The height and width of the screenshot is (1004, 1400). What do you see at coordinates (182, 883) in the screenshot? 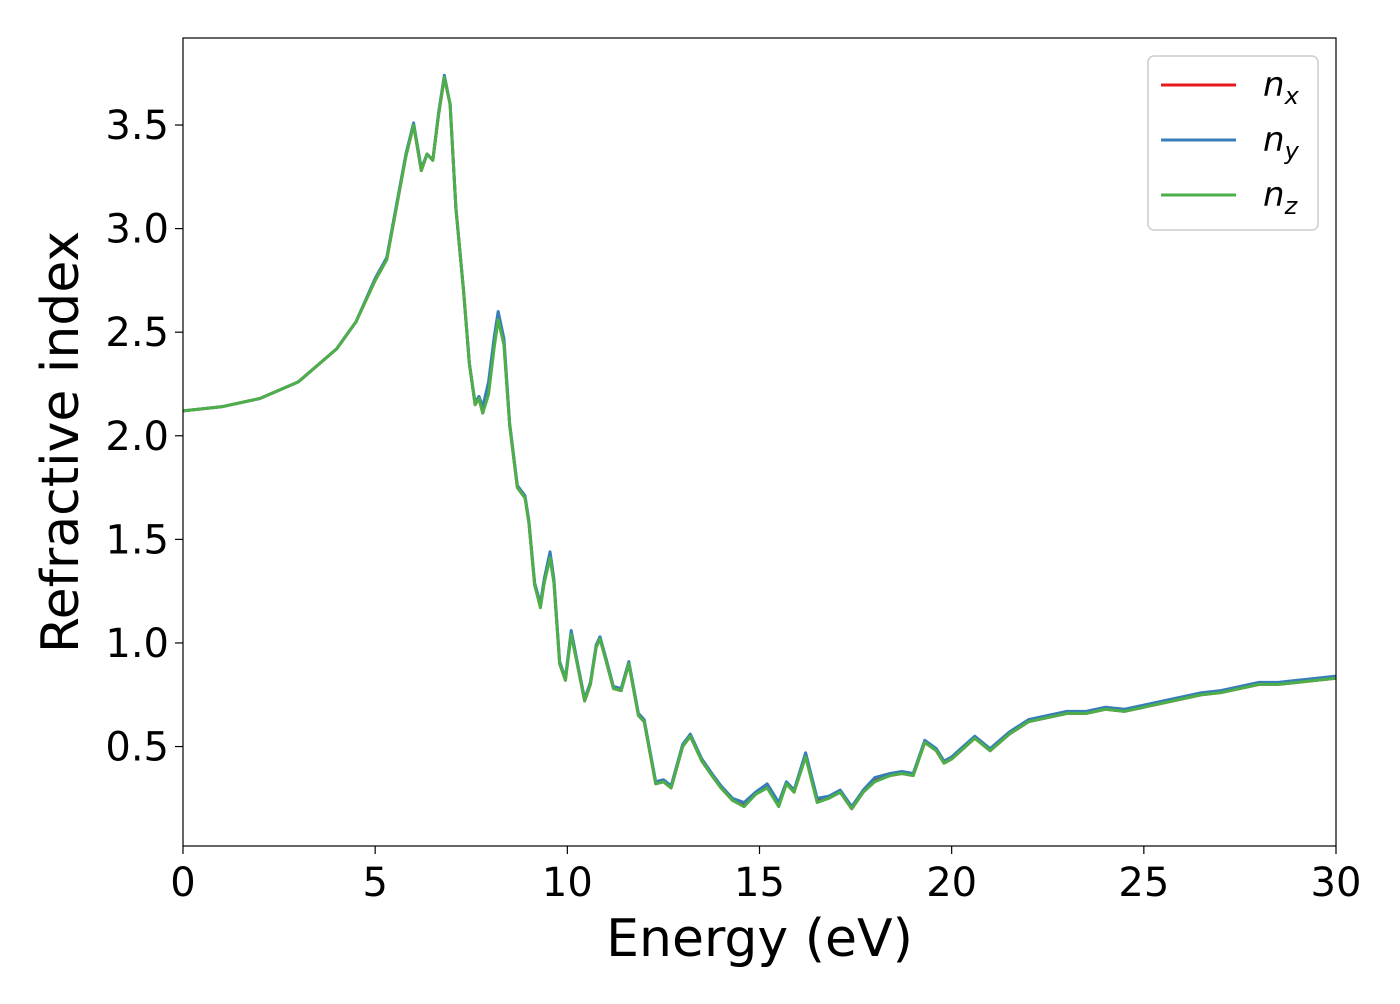
I see `x-tick-label: 0` at bounding box center [182, 883].